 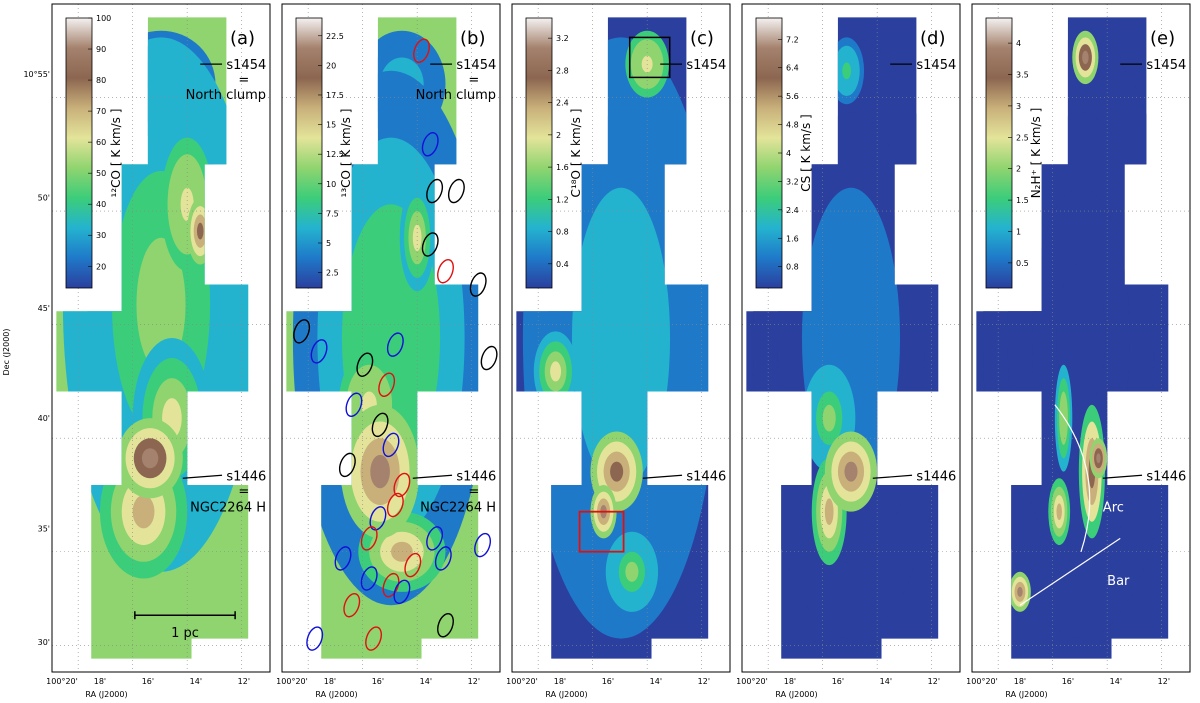 What do you see at coordinates (101, 80) in the screenshot?
I see `colorbar-tick-label: 80` at bounding box center [101, 80].